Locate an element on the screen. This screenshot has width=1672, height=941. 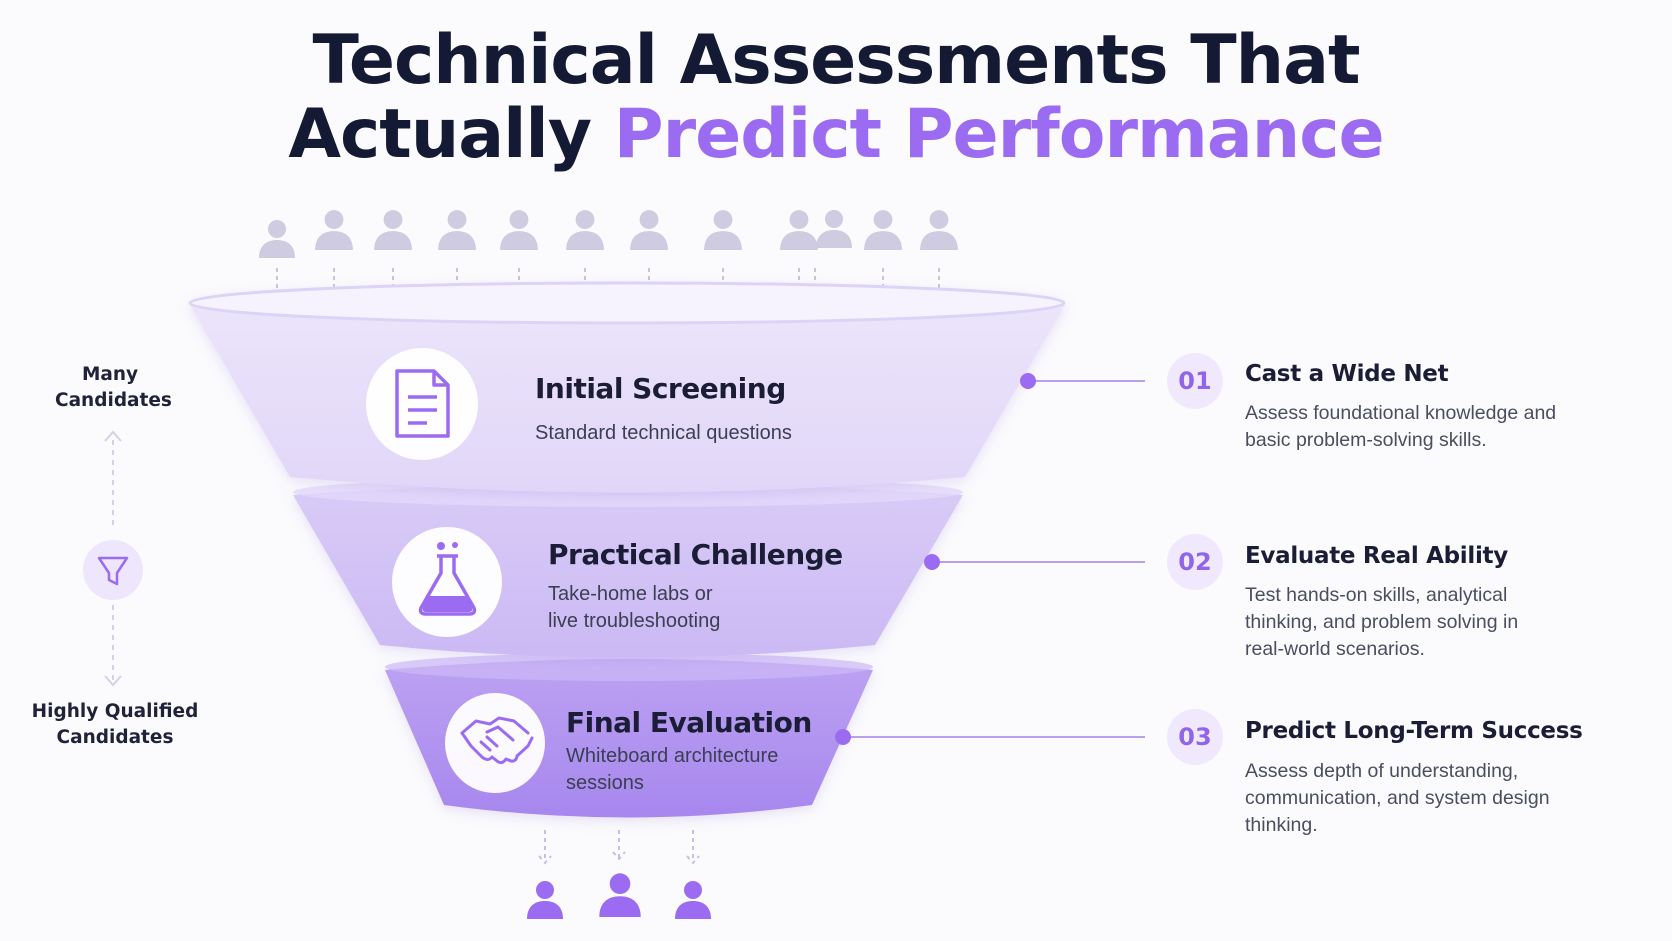
connector-lines is located at coordinates (994, 559).